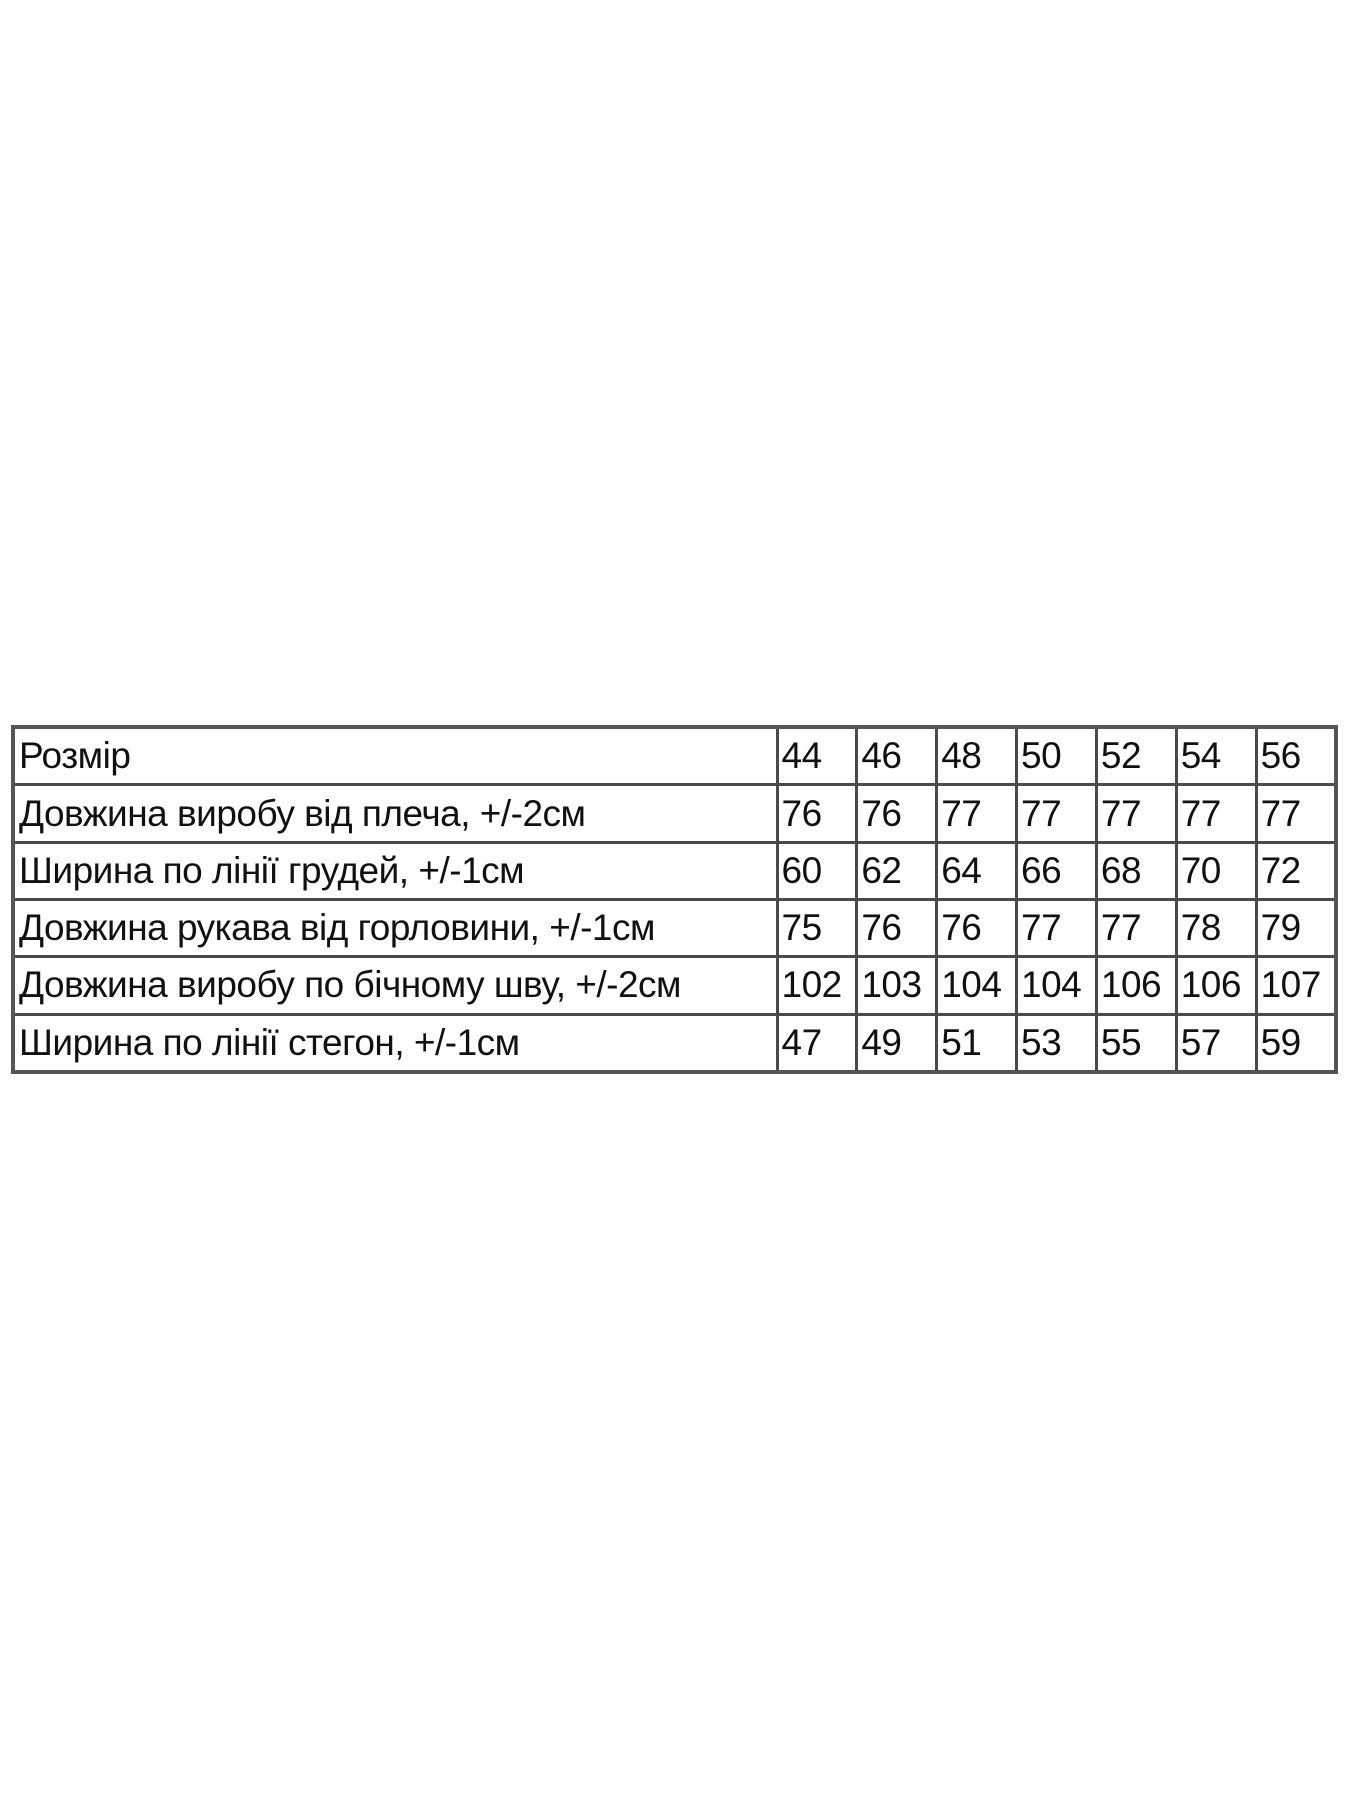  What do you see at coordinates (1216, 870) in the screenshot?
I see `measurement-value: 70` at bounding box center [1216, 870].